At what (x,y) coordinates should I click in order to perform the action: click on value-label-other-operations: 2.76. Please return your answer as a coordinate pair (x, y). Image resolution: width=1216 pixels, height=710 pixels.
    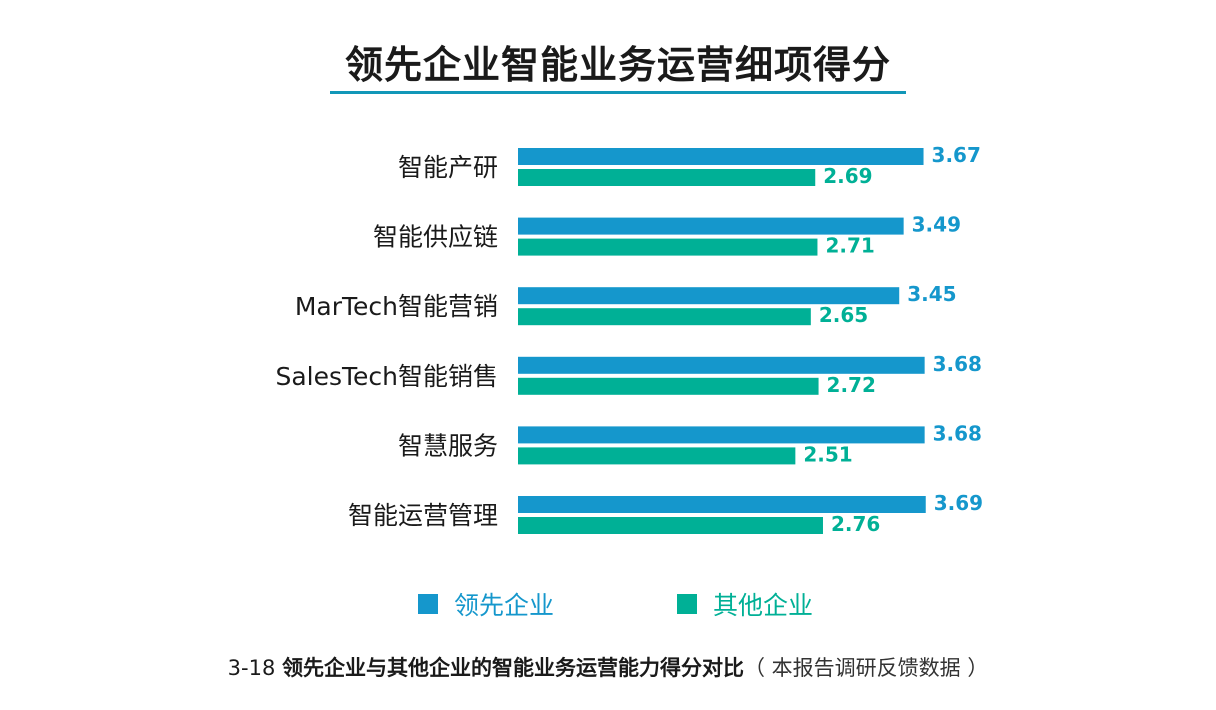
    Looking at the image, I should click on (855, 524).